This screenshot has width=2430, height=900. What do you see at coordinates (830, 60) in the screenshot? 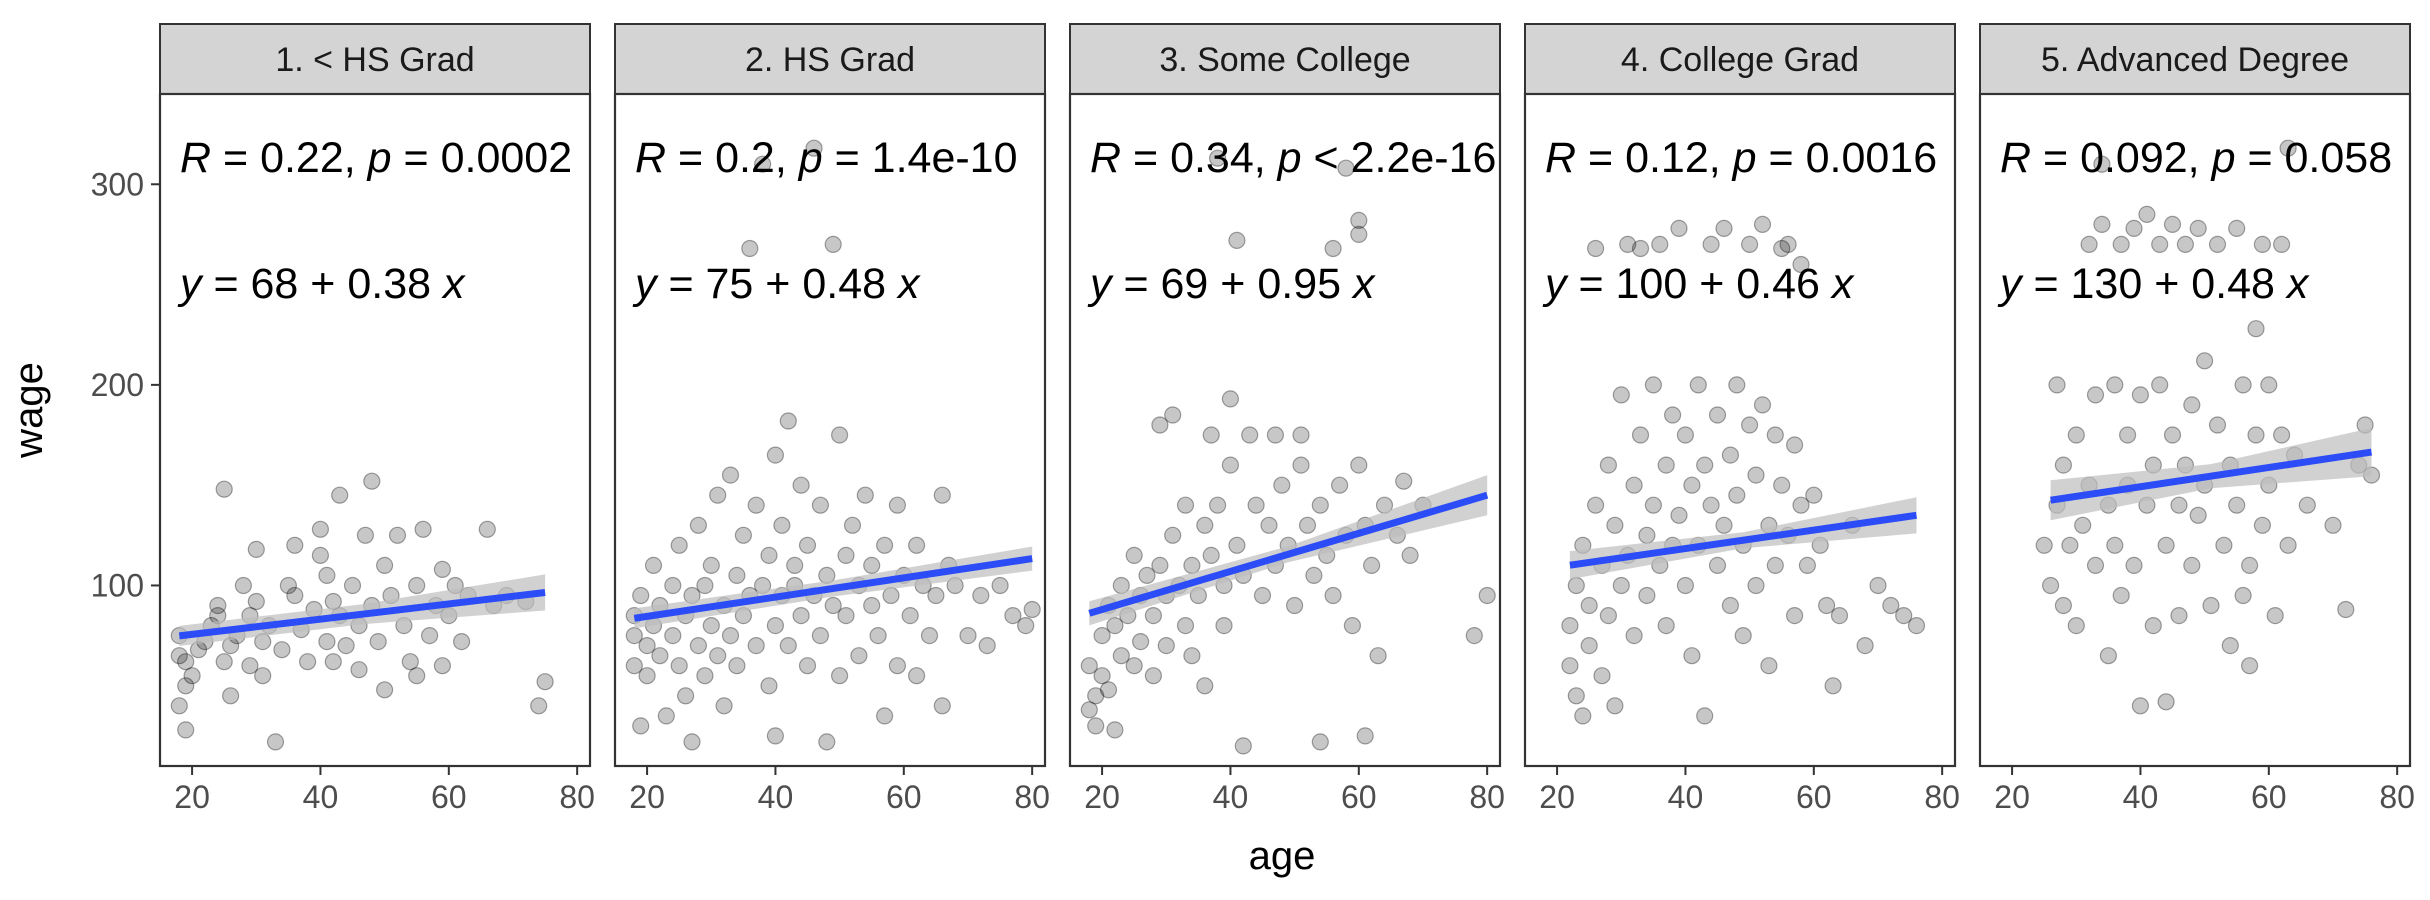
I see `facet-strip-label: 2. HS Grad` at bounding box center [830, 60].